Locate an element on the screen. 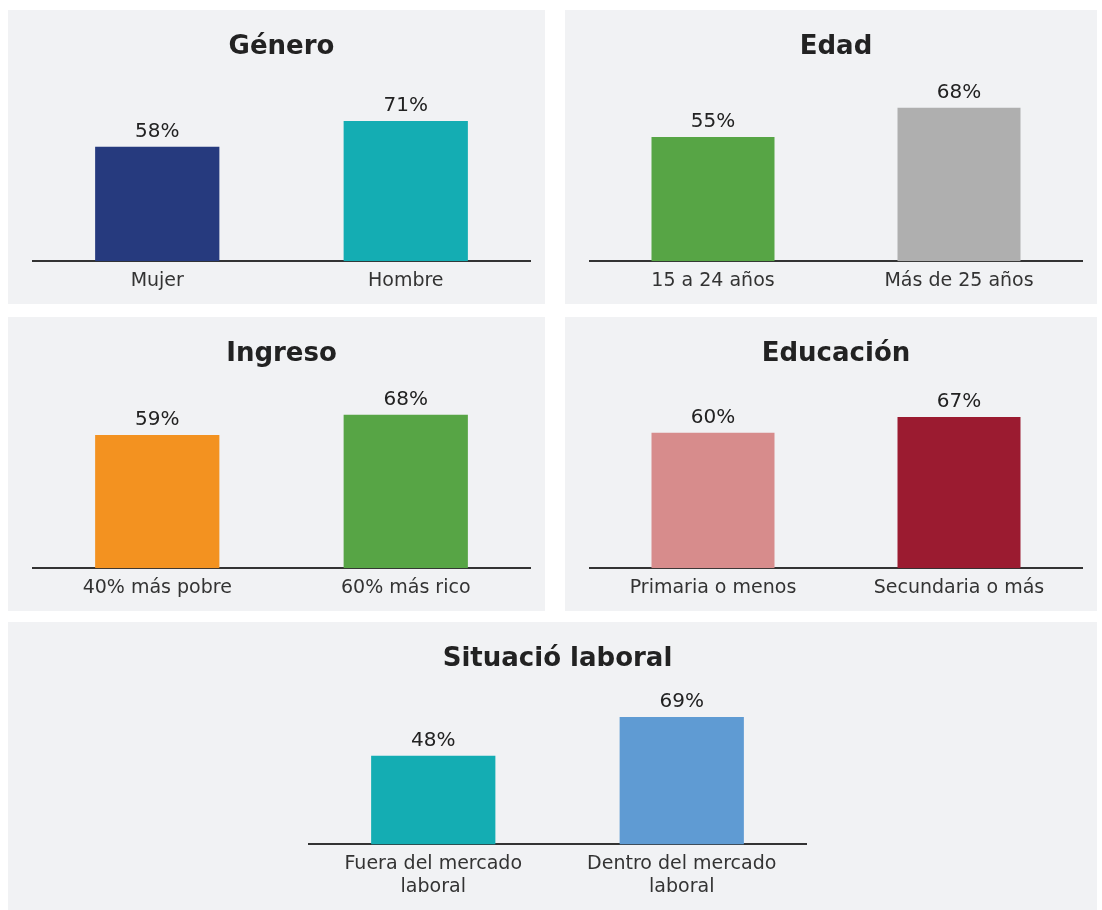  data-label: 71% is located at coordinates (405, 104).